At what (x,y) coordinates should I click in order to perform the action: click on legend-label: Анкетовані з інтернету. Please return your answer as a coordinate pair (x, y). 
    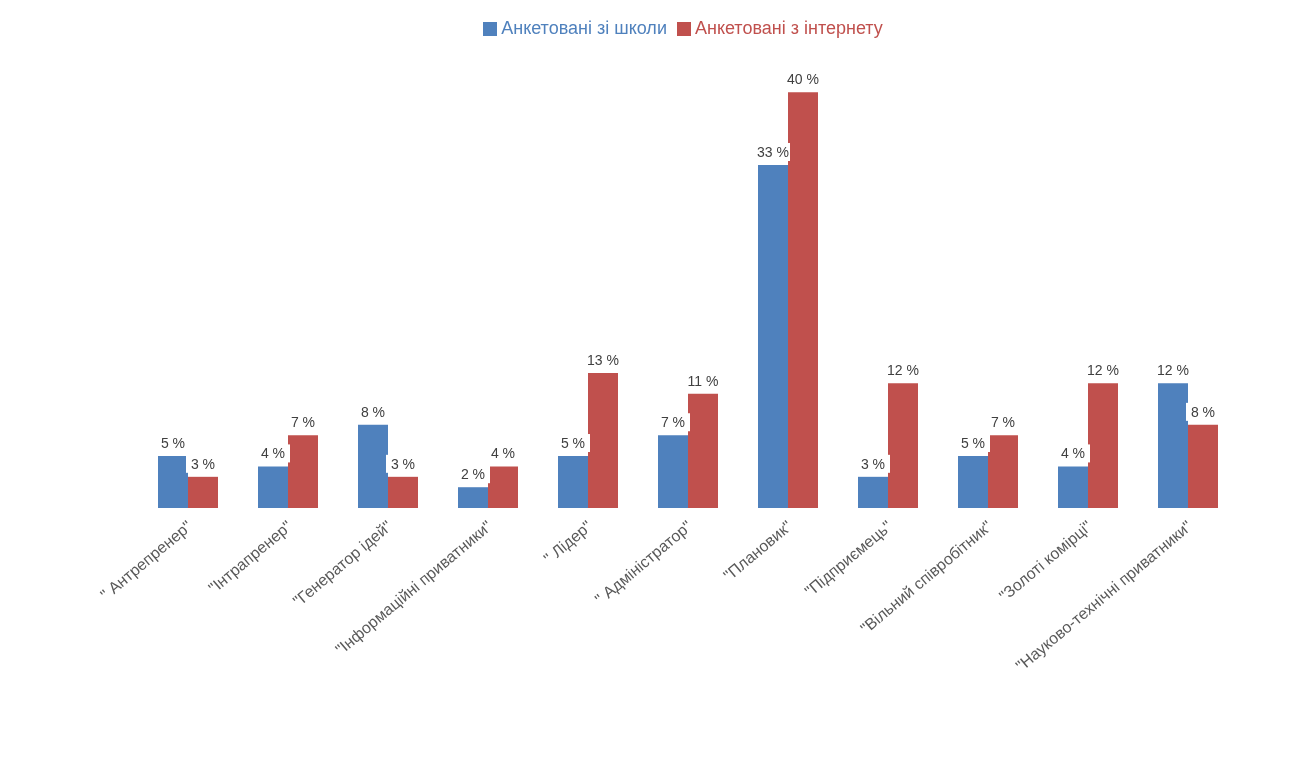
    Looking at the image, I should click on (788, 28).